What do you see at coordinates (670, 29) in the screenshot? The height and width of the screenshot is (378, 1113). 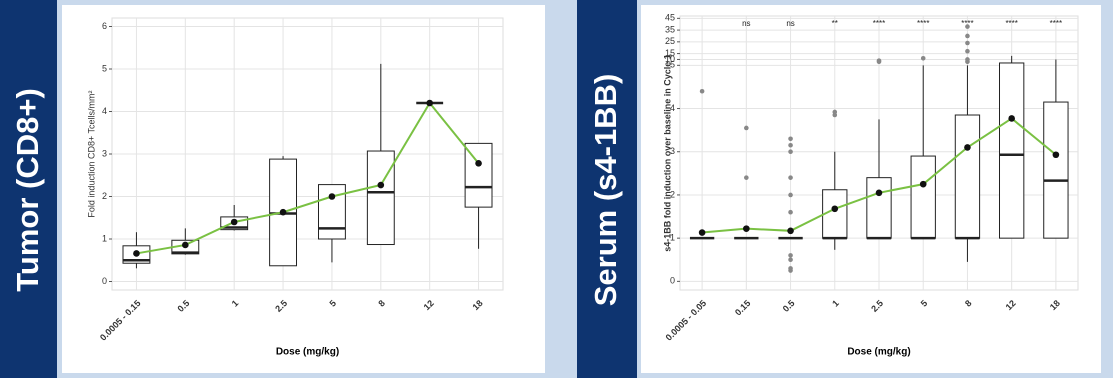 I see `y-tick-label: 35` at bounding box center [670, 29].